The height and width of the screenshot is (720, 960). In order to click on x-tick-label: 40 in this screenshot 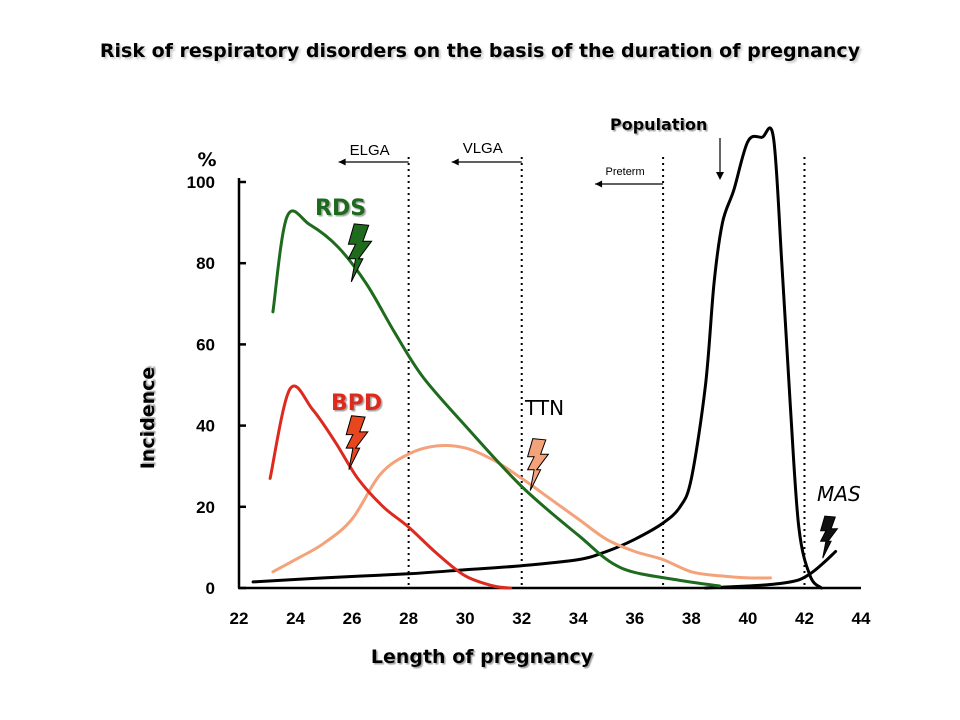, I will do `click(747, 618)`.